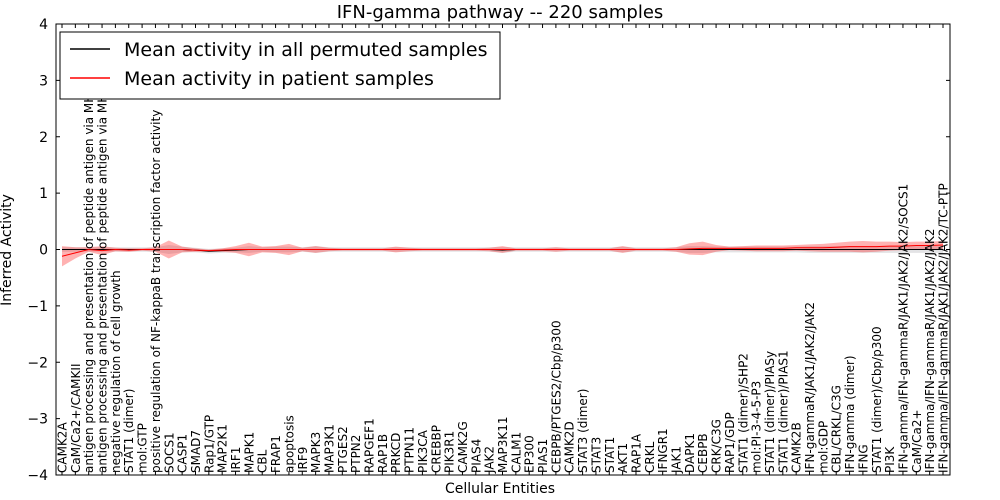  I want to click on x-tick-label: CaM/Ca2+/CAMKII, so click(76, 418).